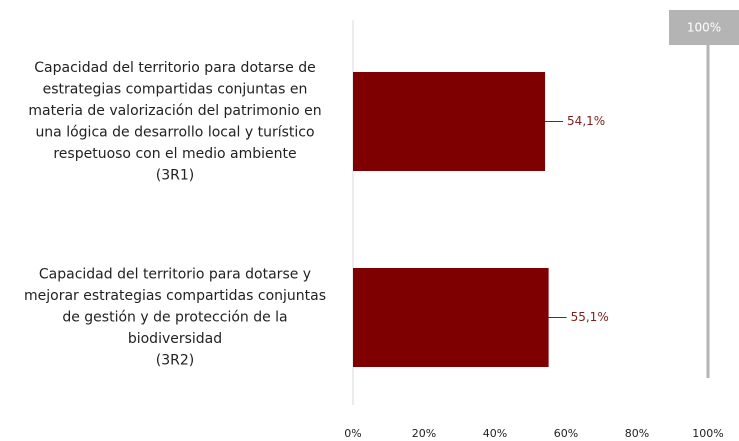  What do you see at coordinates (566, 433) in the screenshot?
I see `x-tick-label: 60%` at bounding box center [566, 433].